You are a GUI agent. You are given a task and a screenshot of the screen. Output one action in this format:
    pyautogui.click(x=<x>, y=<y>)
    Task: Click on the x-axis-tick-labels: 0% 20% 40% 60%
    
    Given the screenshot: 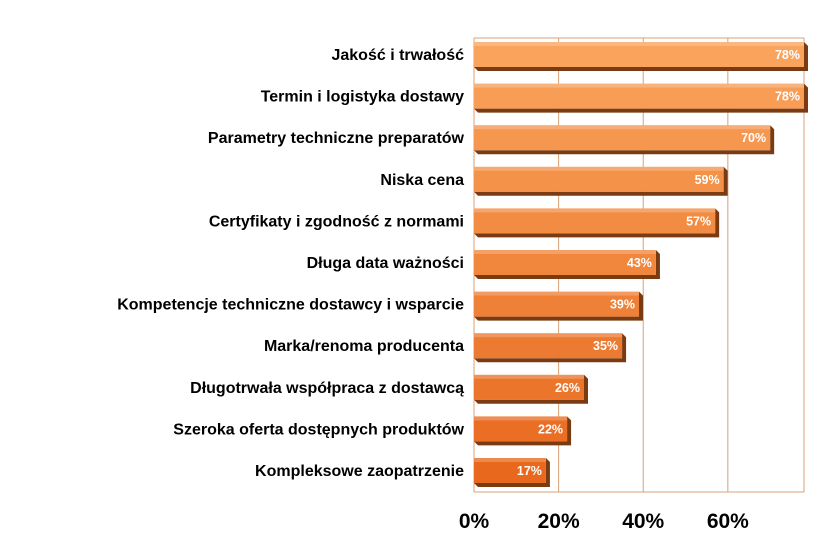 What is the action you would take?
    pyautogui.click(x=604, y=521)
    